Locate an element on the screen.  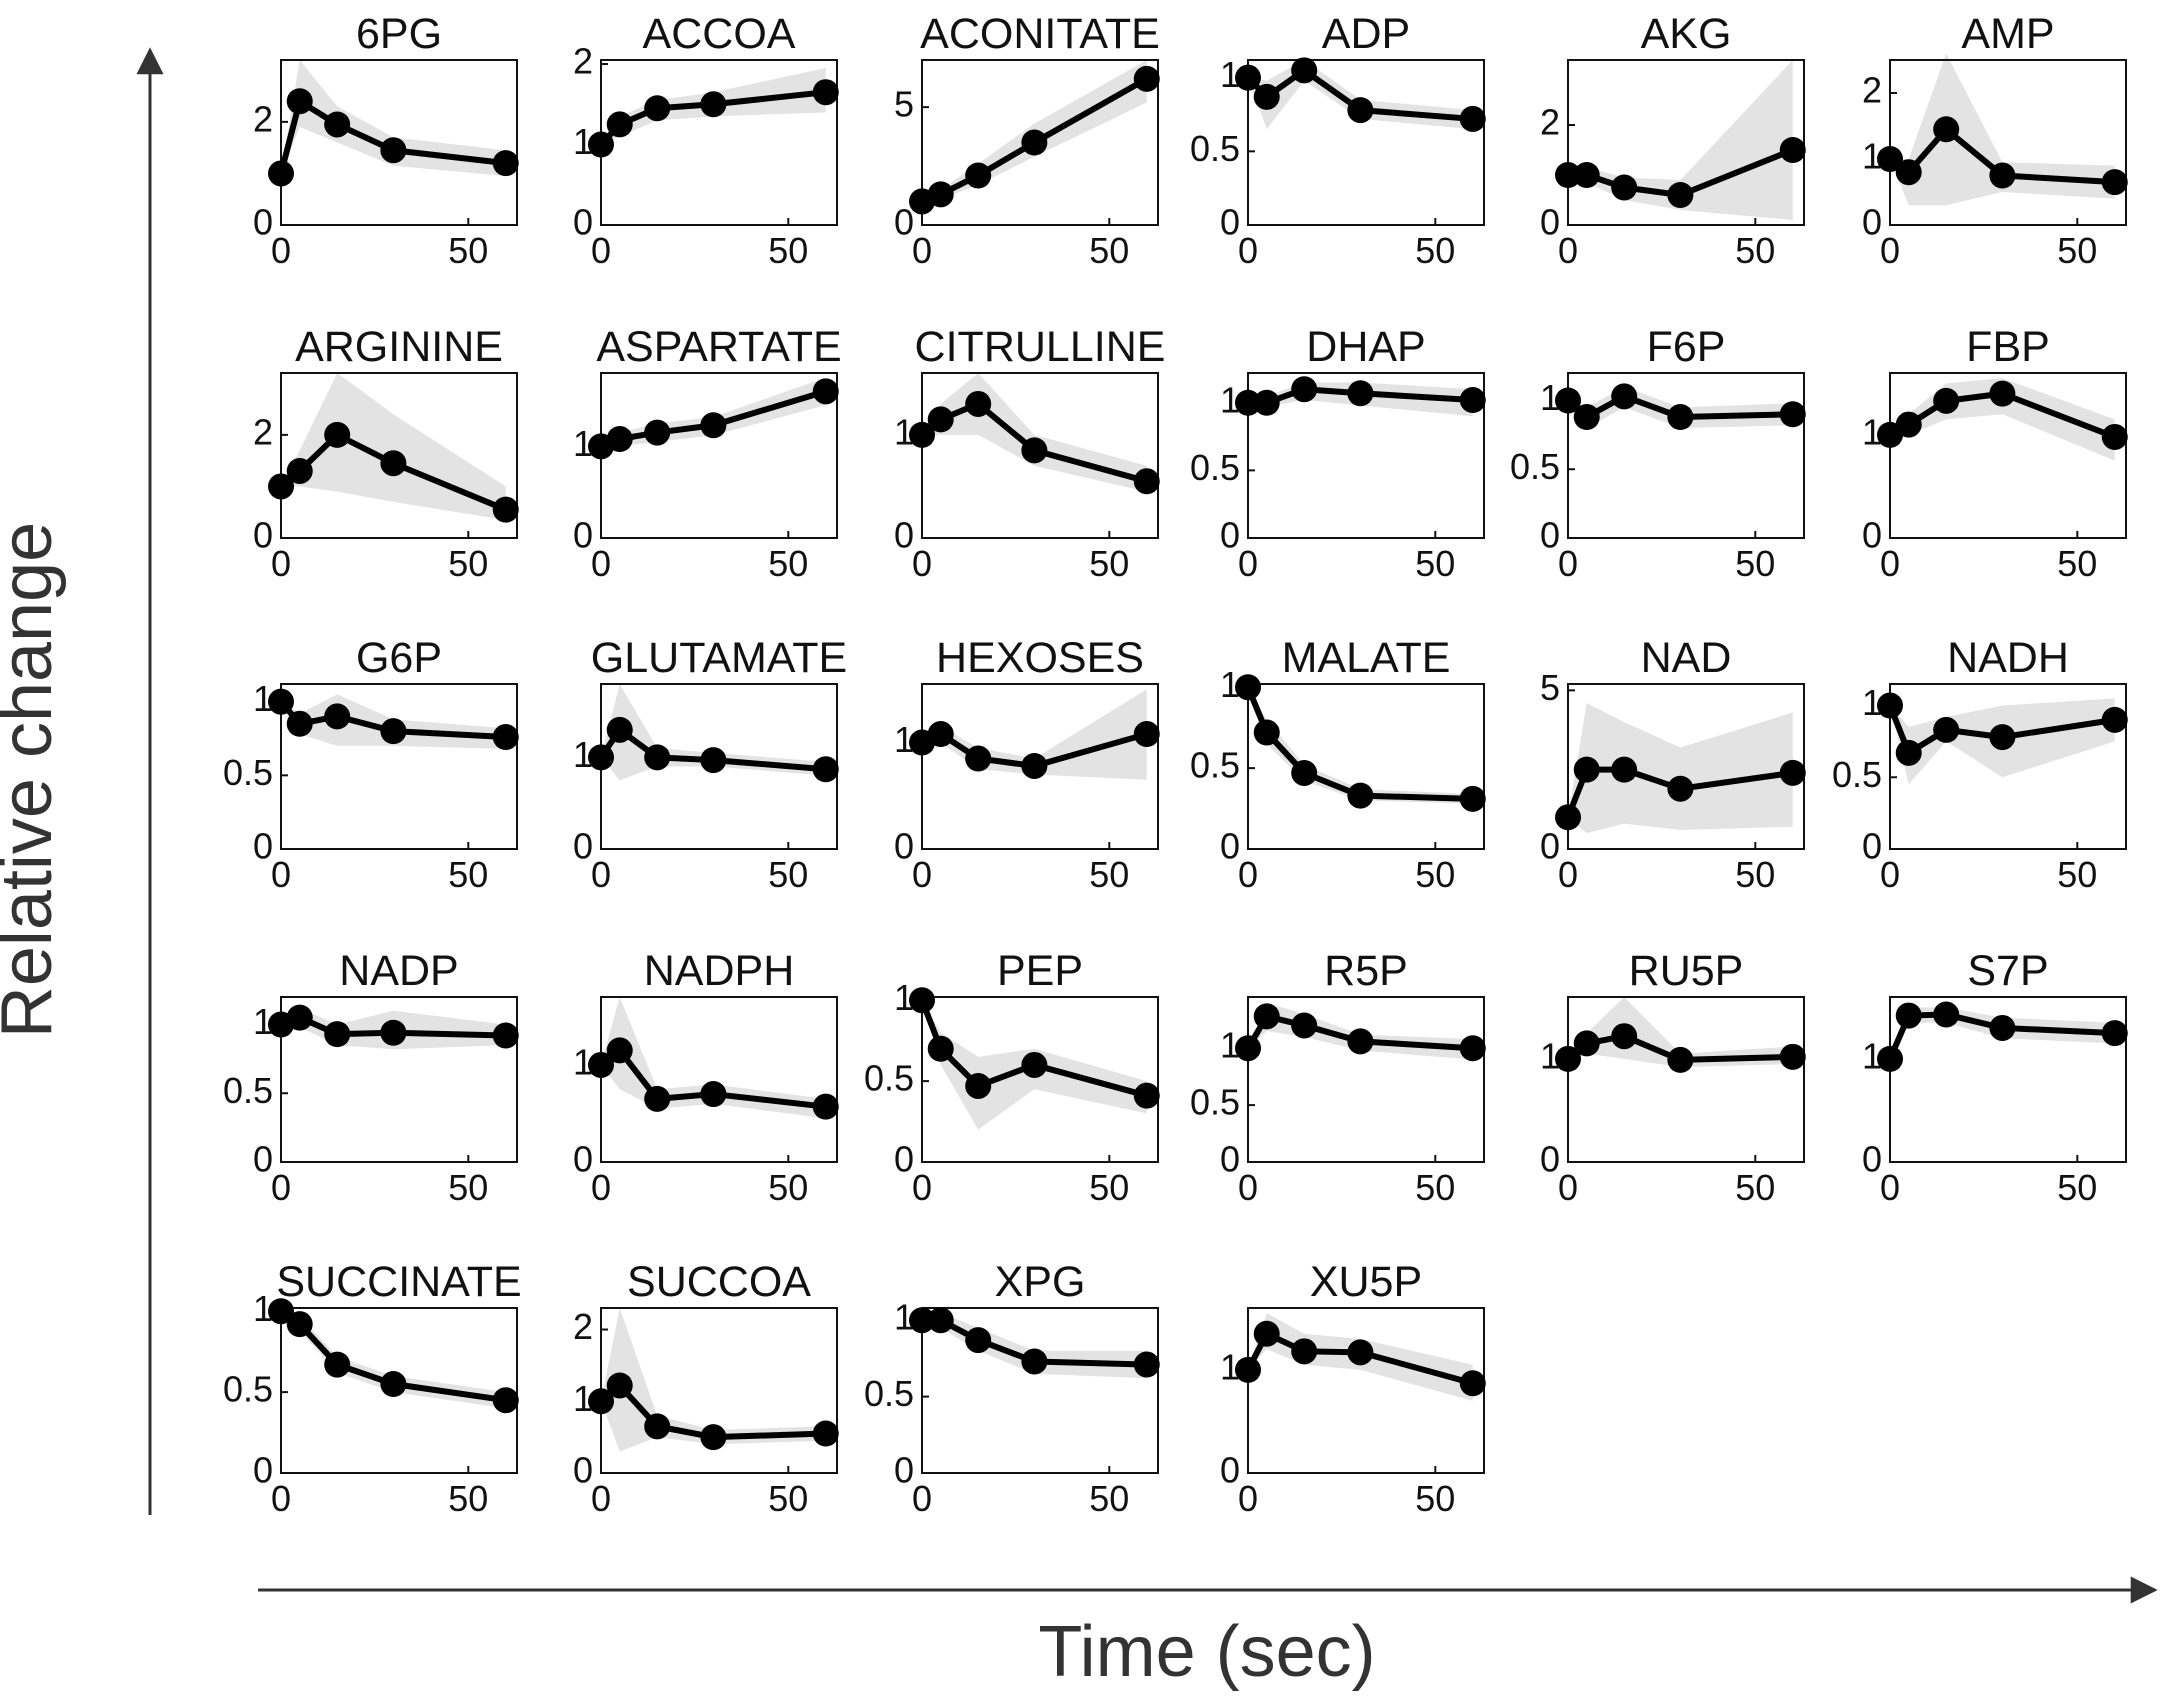
panel-adp-title: ADP is located at coordinates (1366, 34).